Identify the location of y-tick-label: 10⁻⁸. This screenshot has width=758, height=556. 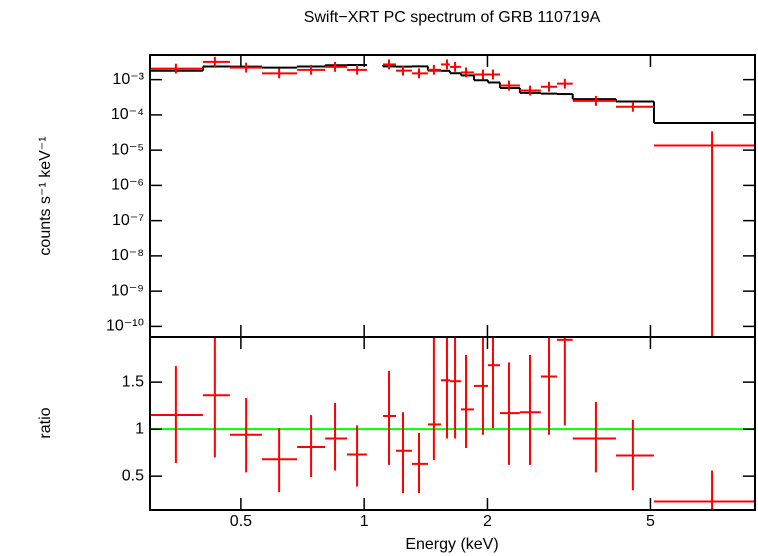
(127, 255).